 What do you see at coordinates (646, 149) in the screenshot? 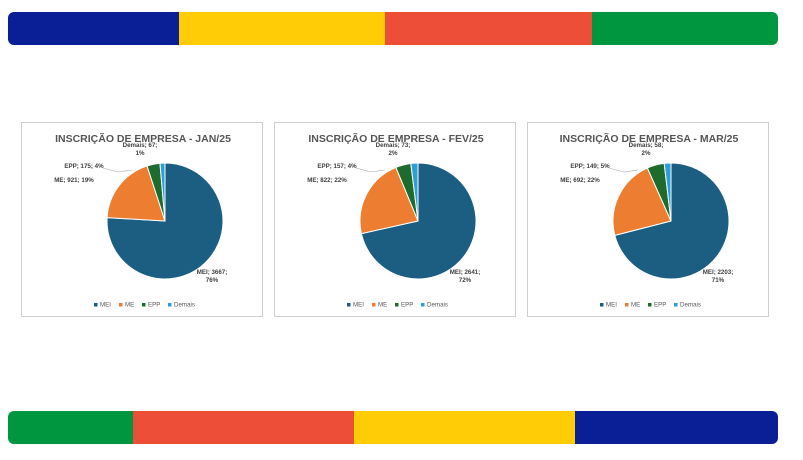
I see `data-label-demais: Demais; 58; 2%` at bounding box center [646, 149].